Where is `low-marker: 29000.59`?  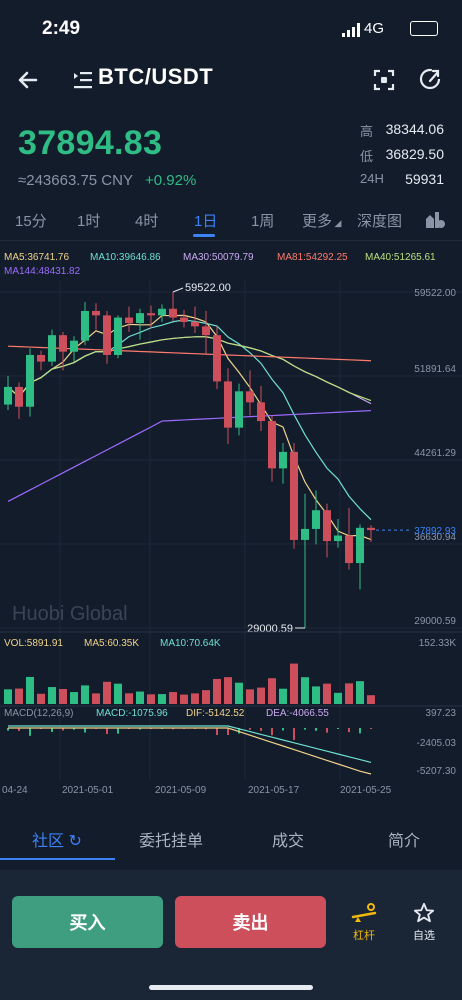
low-marker: 29000.59 is located at coordinates (270, 629).